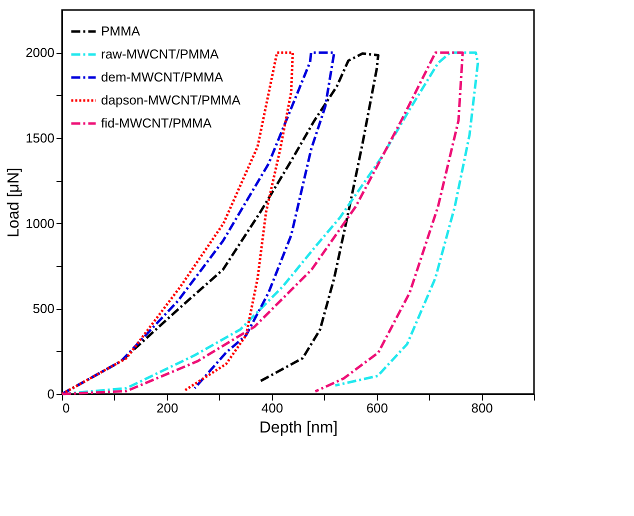 The height and width of the screenshot is (516, 634). What do you see at coordinates (160, 54) in the screenshot?
I see `legend-label: raw-MWCNT/PMMA` at bounding box center [160, 54].